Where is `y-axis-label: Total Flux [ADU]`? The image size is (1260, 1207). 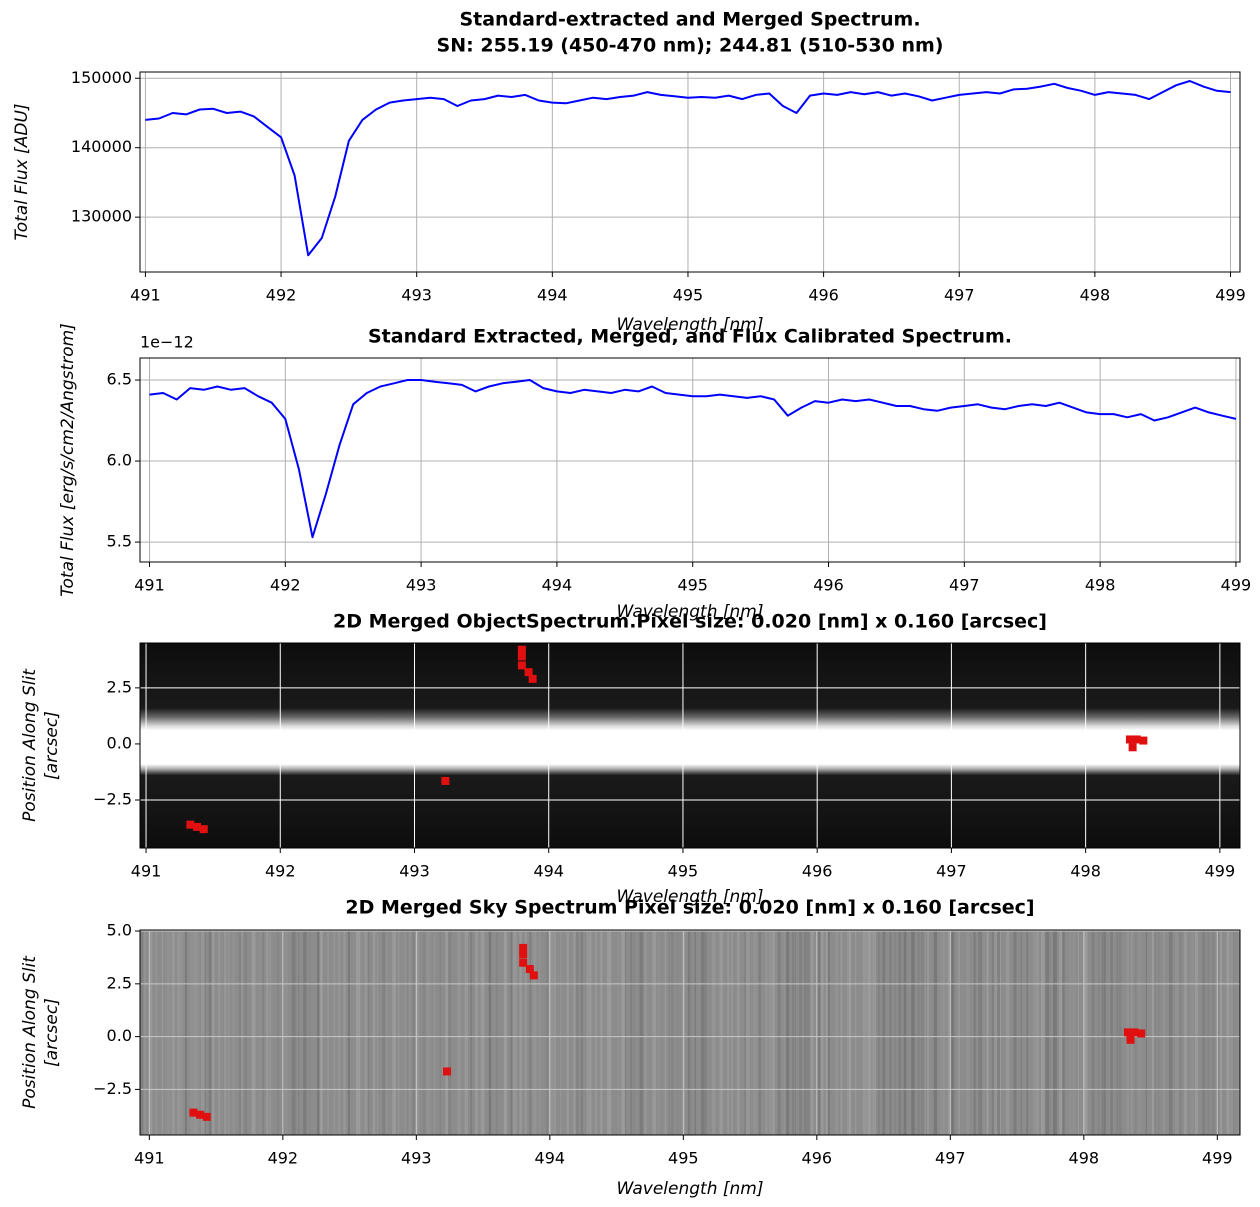 y-axis-label: Total Flux [ADU] is located at coordinates (22, 171).